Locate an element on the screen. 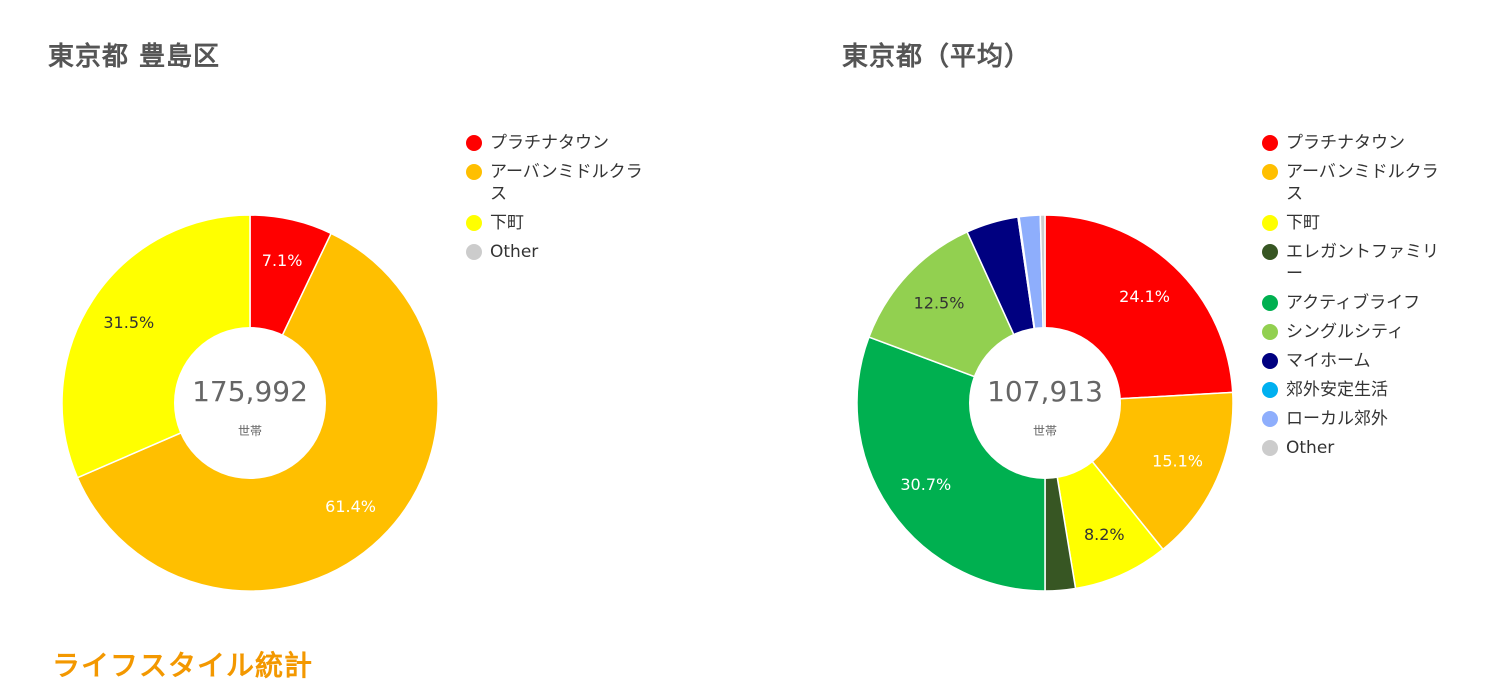 The height and width of the screenshot is (699, 1494). slice-label-tokyo-average-2: 8.2% is located at coordinates (1104, 534).